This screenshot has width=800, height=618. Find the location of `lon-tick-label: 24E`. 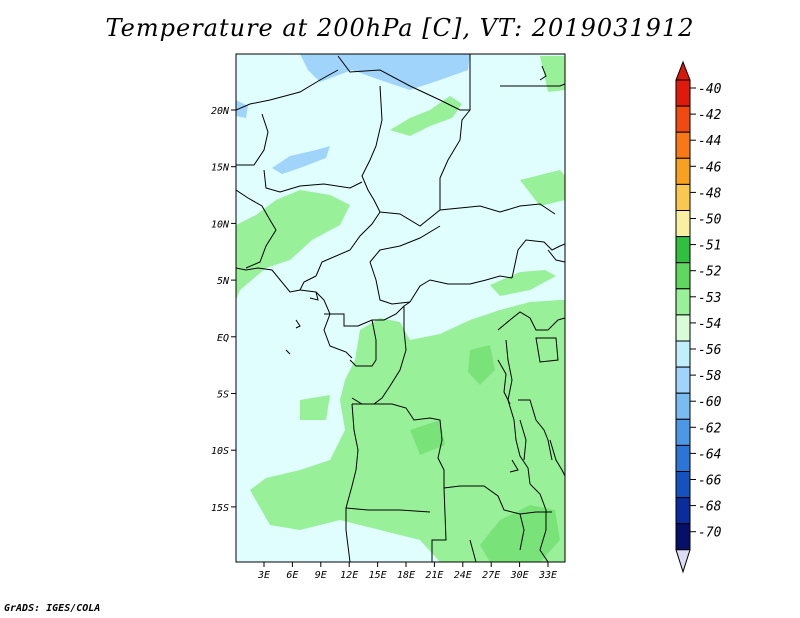

lon-tick-label: 24E is located at coordinates (463, 575).